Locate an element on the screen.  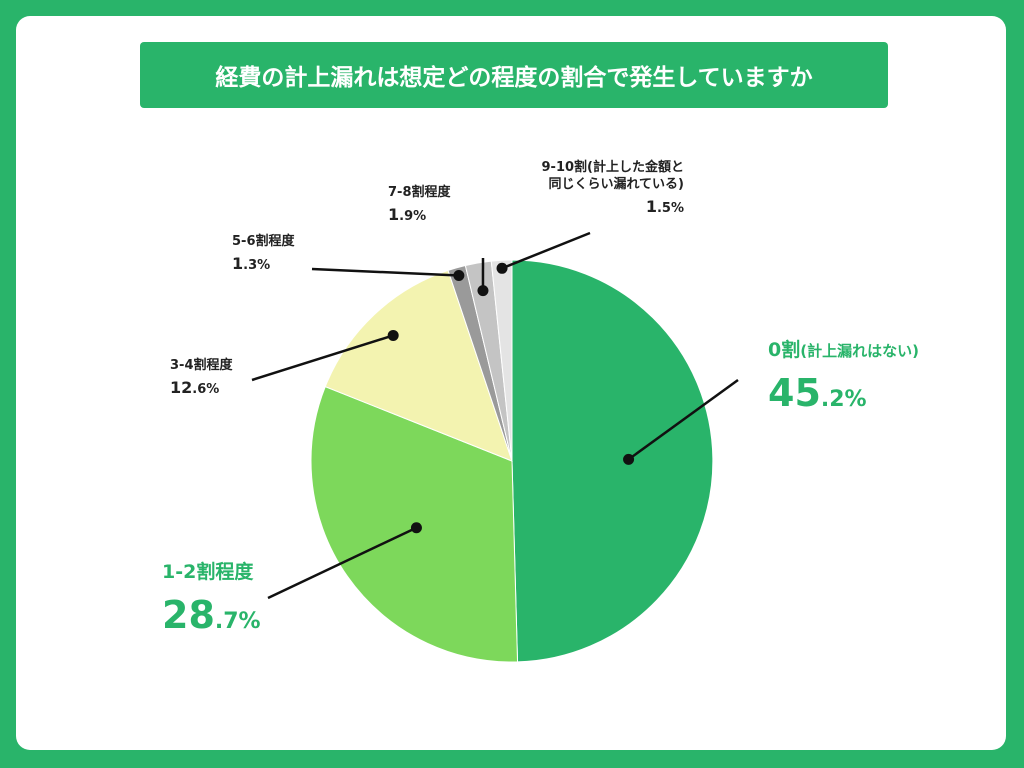
slice-label-2: 3-4割程度 12.6% is located at coordinates (201, 377).